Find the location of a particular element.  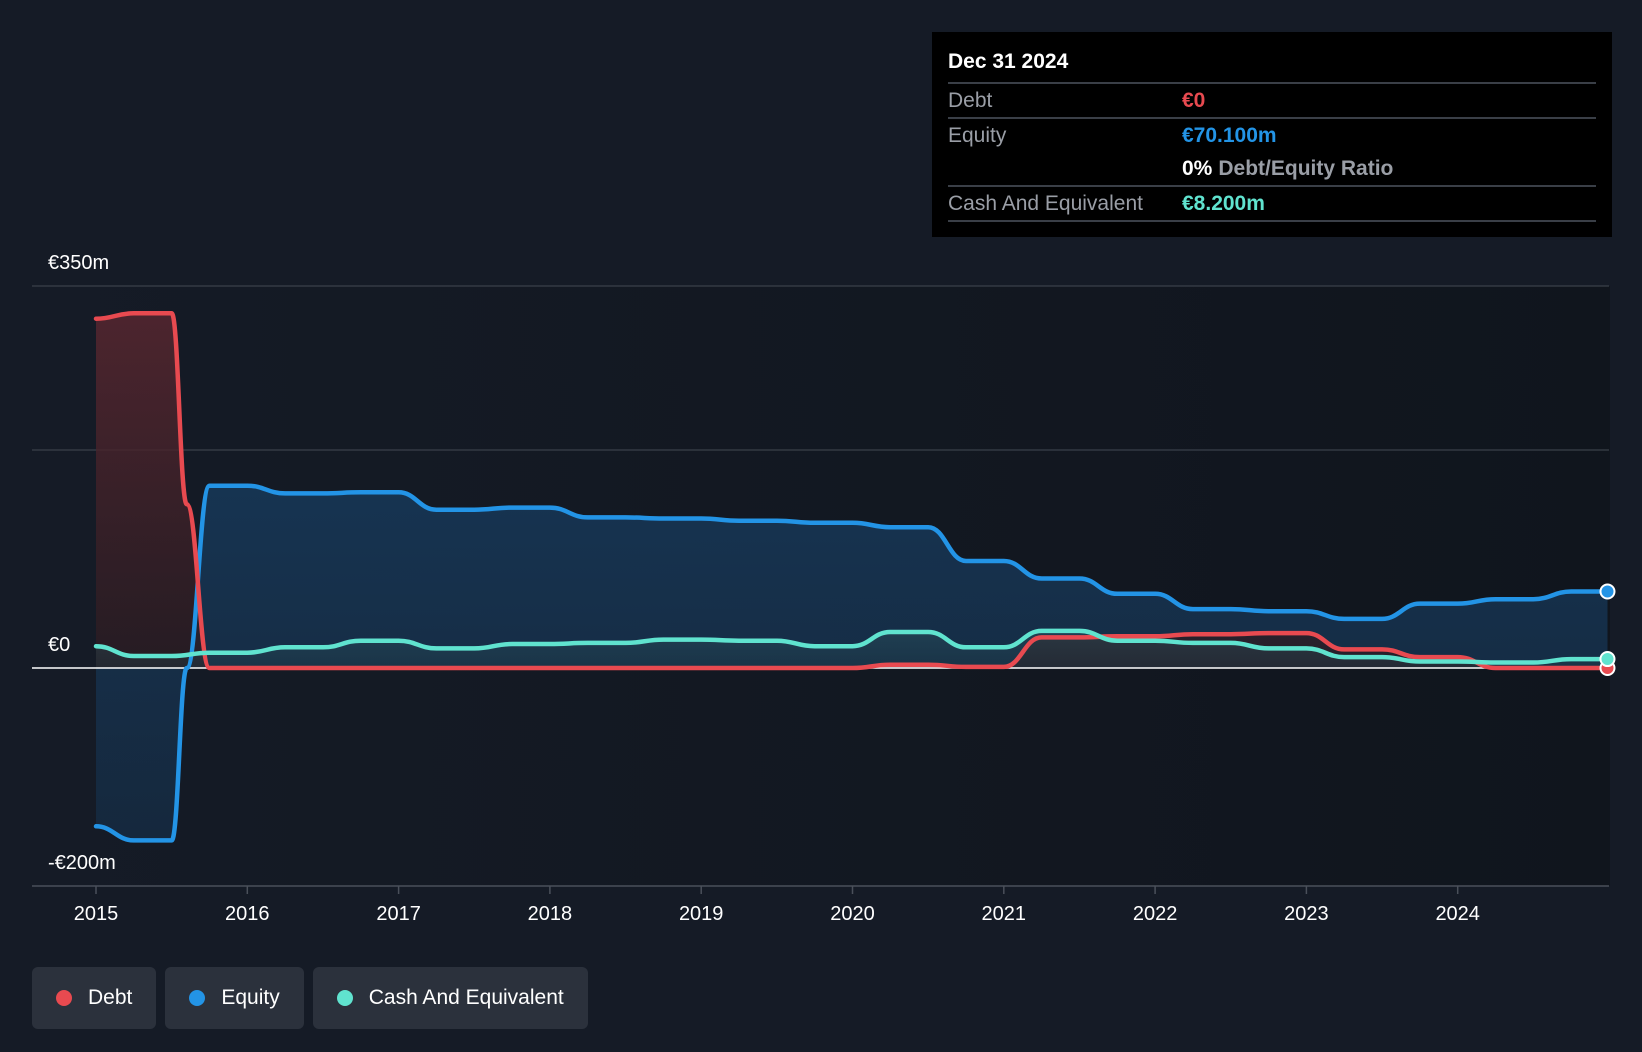

y-tick-label: €0 is located at coordinates (59, 645).